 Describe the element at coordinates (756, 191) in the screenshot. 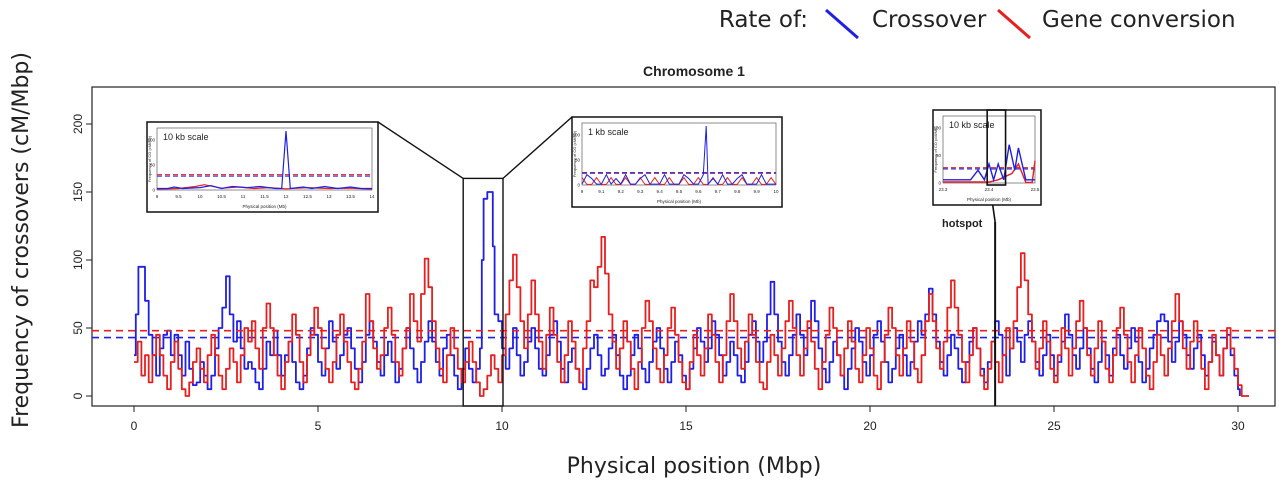

I see `inset-x-tick: 9.9` at that location.